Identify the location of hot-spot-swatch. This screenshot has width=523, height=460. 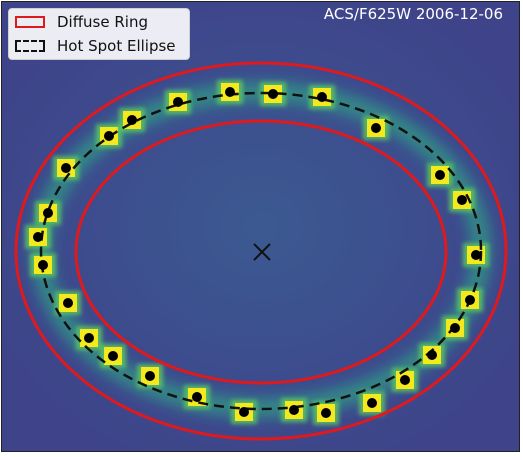
(30, 46).